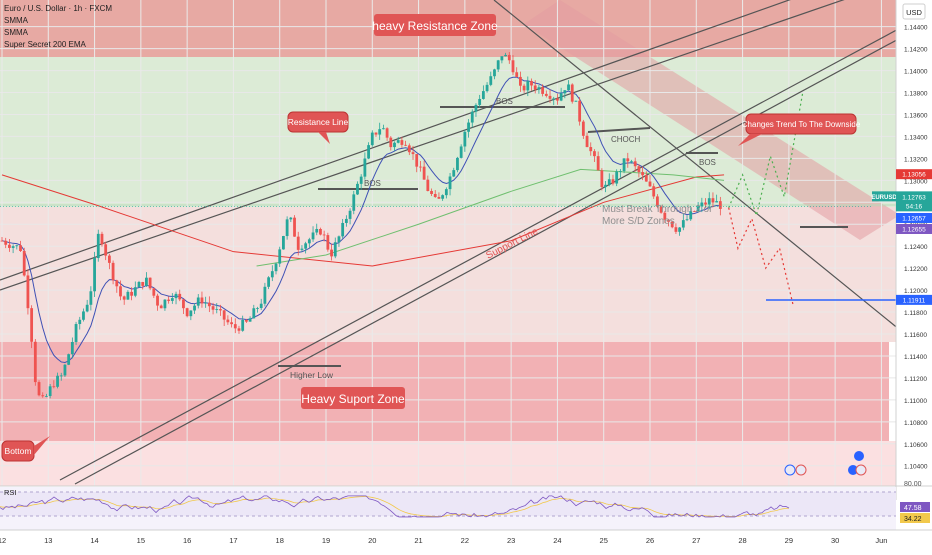 The image size is (932, 555). I want to click on trend-change-text: Changes Trend To The Downside, so click(801, 124).